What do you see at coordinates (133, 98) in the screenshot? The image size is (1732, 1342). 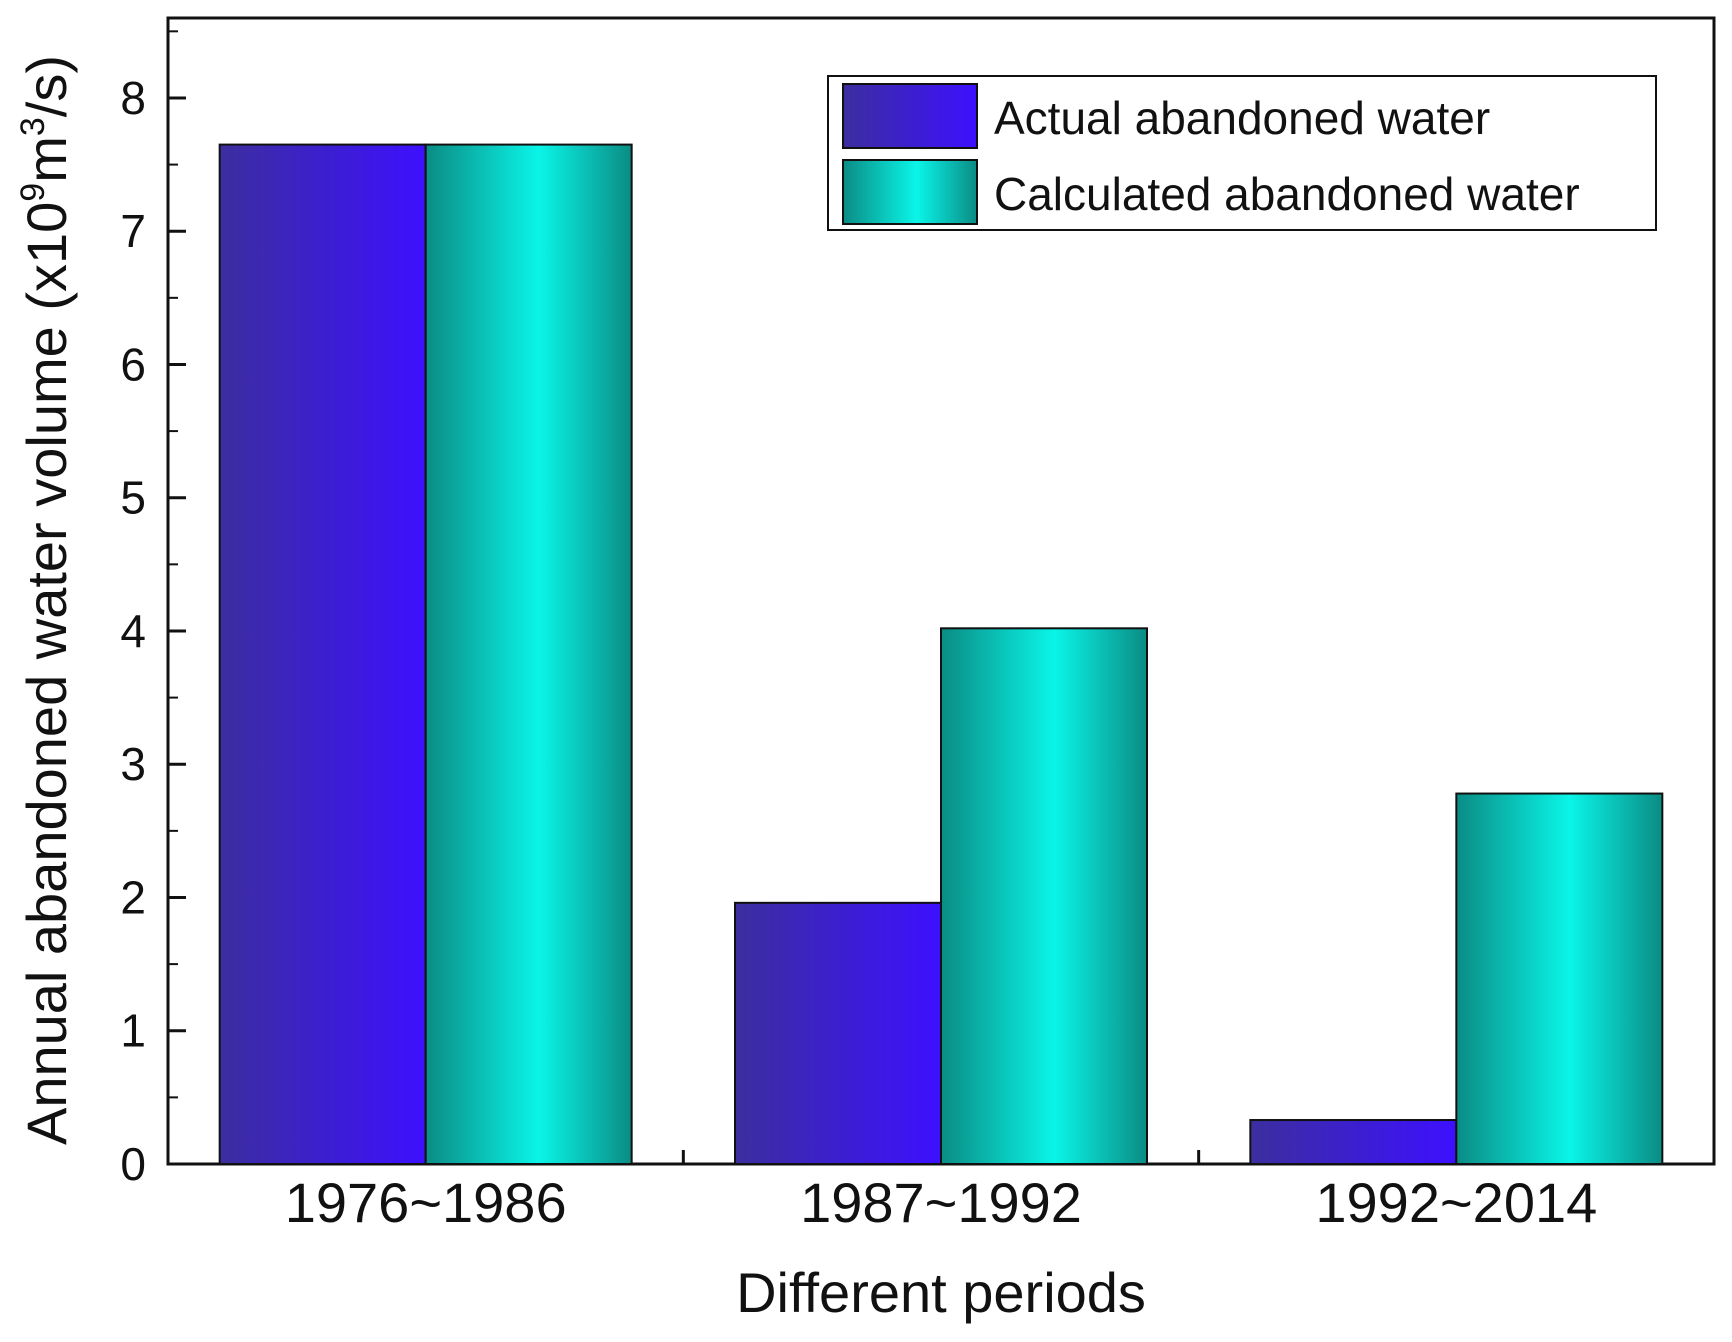 I see `y-tick-label: 8` at bounding box center [133, 98].